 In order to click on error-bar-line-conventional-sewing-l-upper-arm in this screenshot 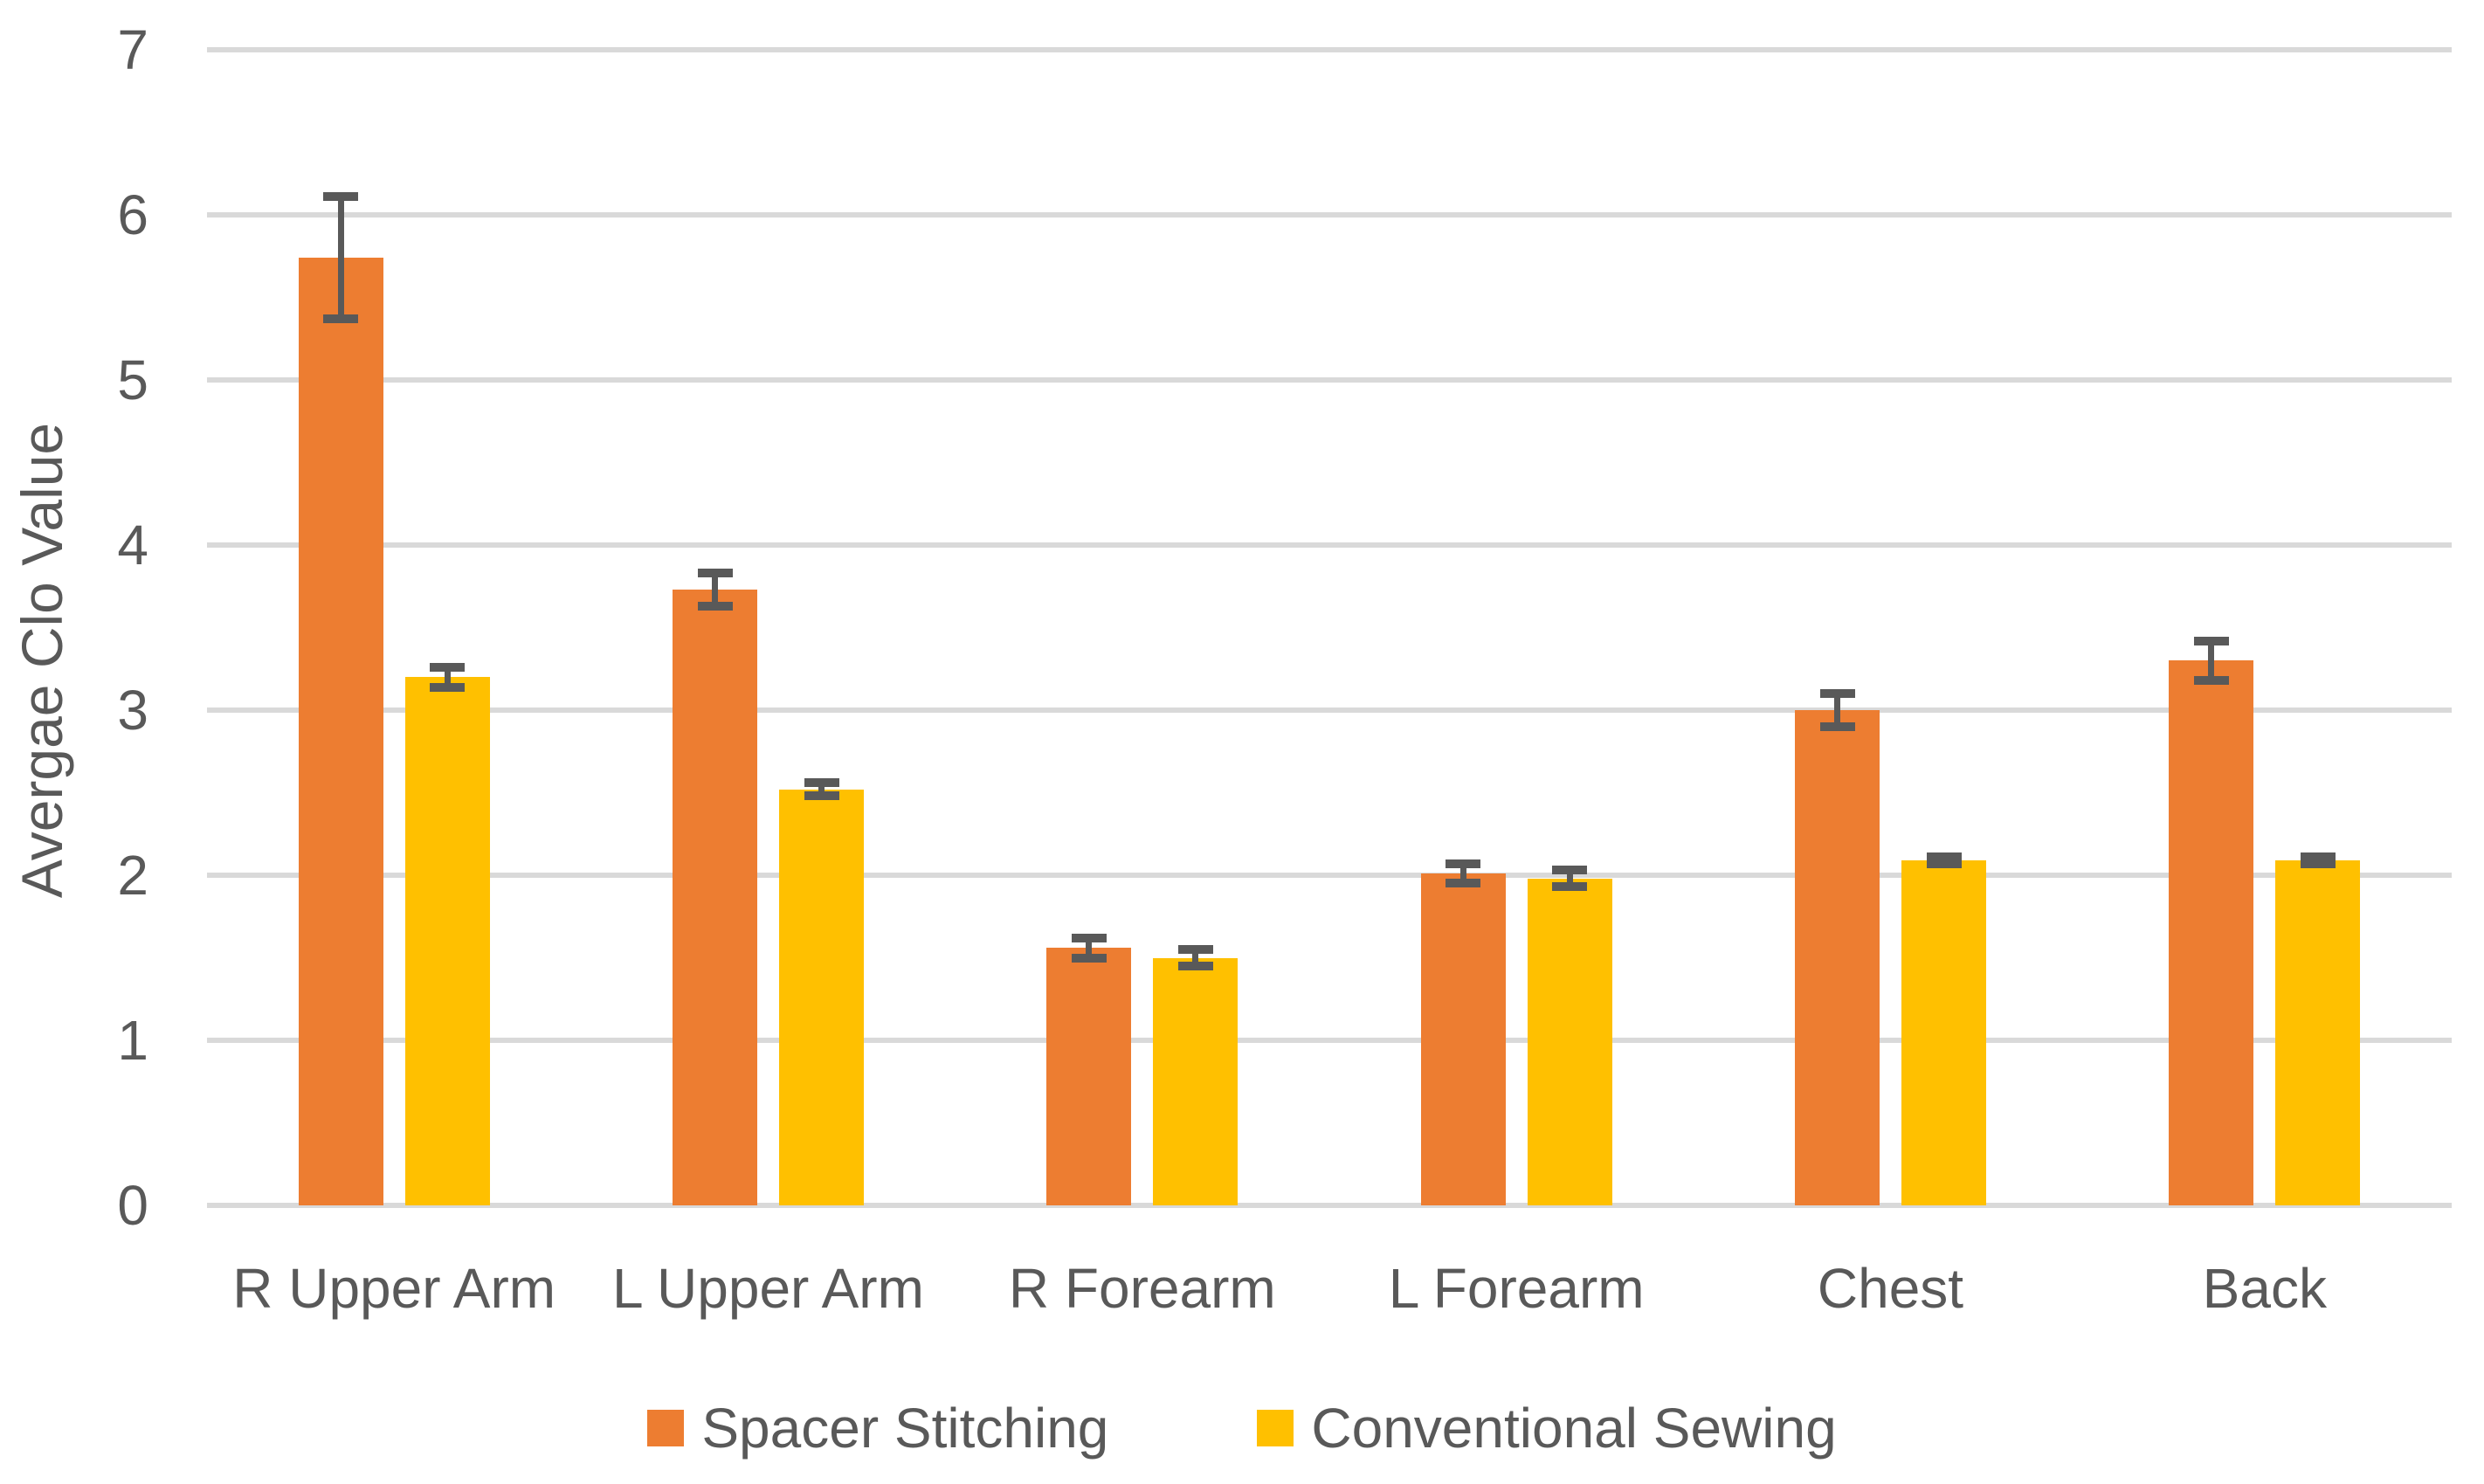, I will do `click(821, 790)`.